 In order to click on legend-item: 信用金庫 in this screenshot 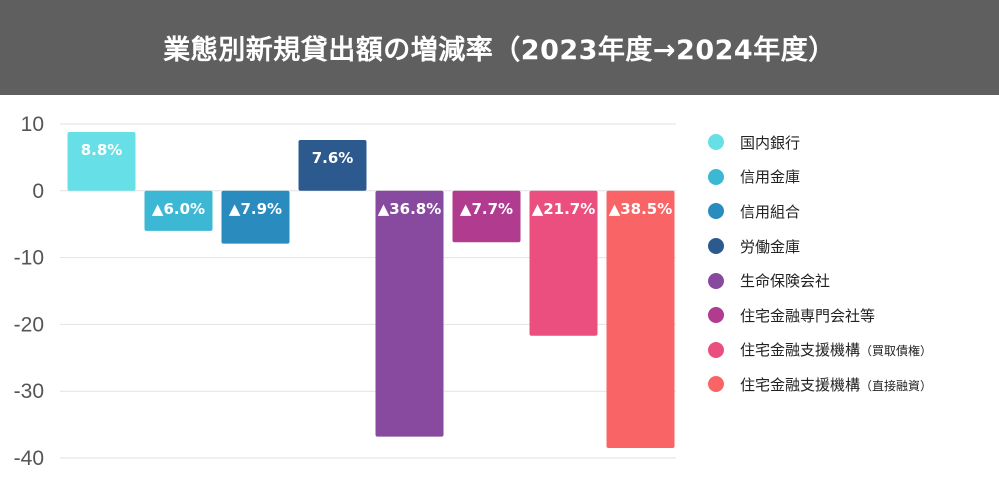, I will do `click(847, 177)`.